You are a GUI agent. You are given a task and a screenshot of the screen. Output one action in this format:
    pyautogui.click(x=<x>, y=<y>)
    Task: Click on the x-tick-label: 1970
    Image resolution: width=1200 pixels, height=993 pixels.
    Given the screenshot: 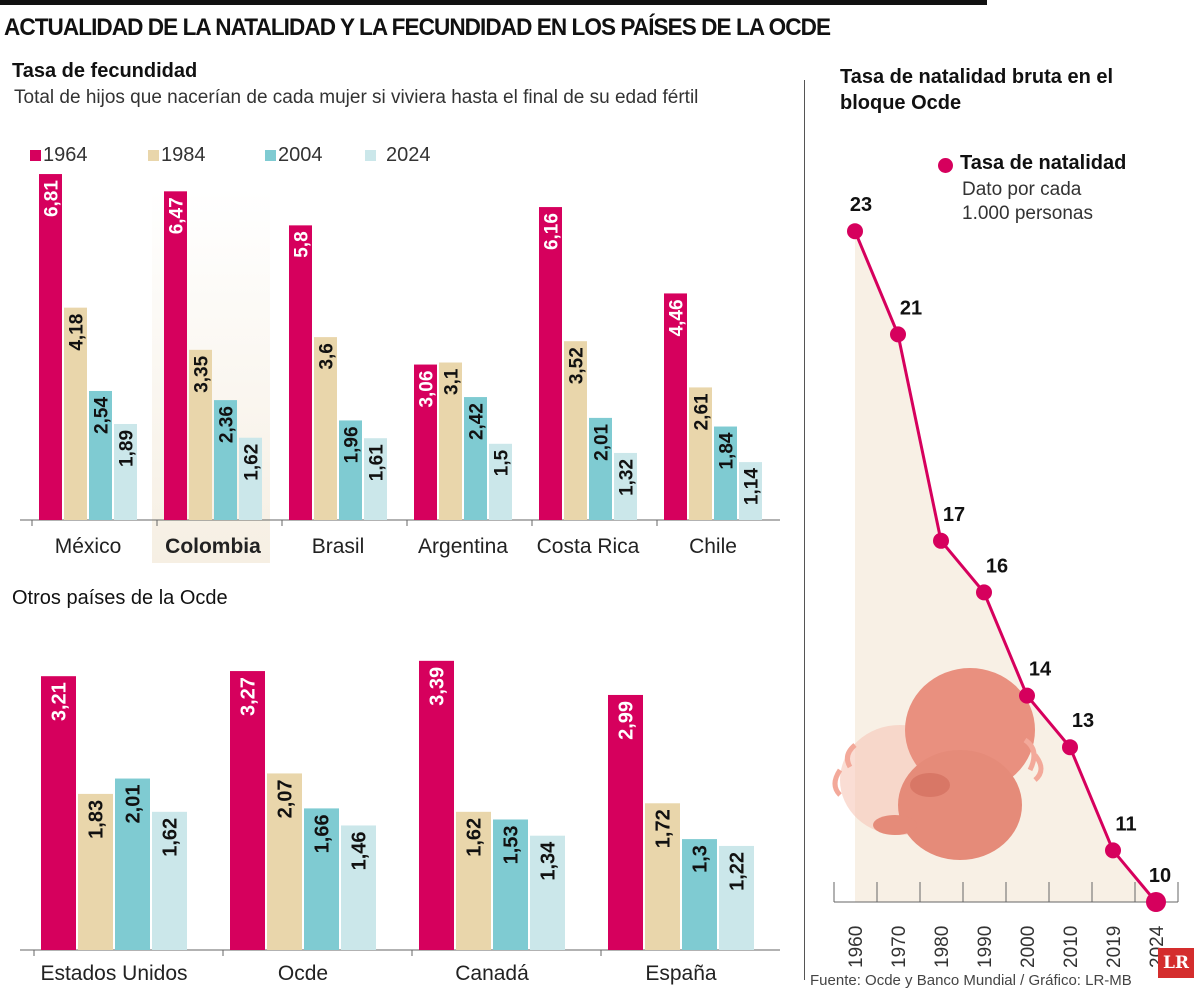 What is the action you would take?
    pyautogui.click(x=899, y=947)
    